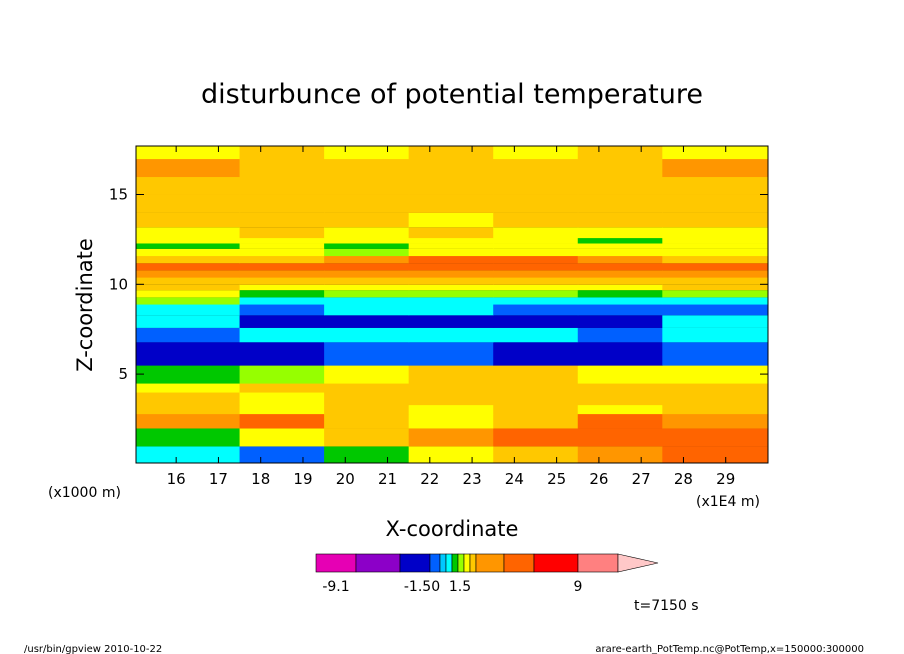  I want to click on colorbar-label: 1.5, so click(460, 587).